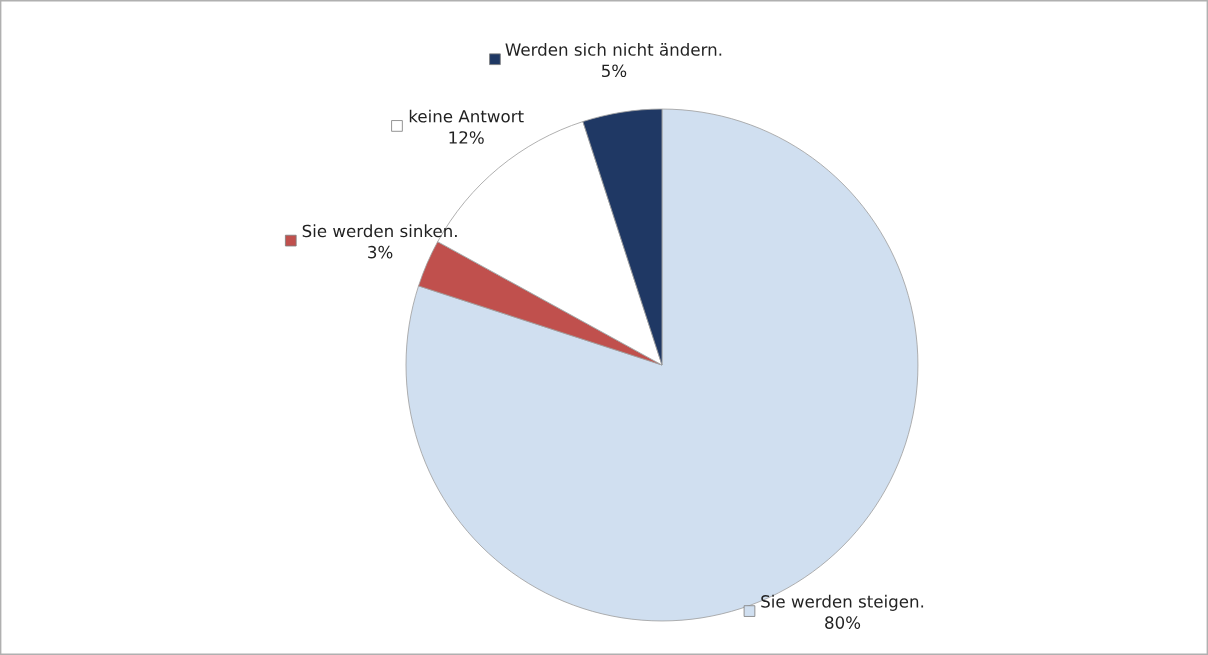 This screenshot has width=1208, height=655. Describe the element at coordinates (842, 602) in the screenshot. I see `legend-label: Sie werden steigen.` at that location.